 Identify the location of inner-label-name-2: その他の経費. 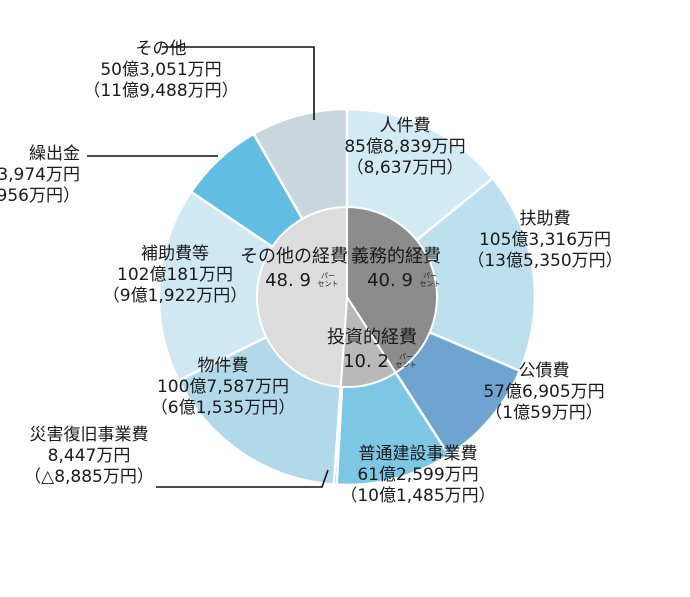
(294, 256).